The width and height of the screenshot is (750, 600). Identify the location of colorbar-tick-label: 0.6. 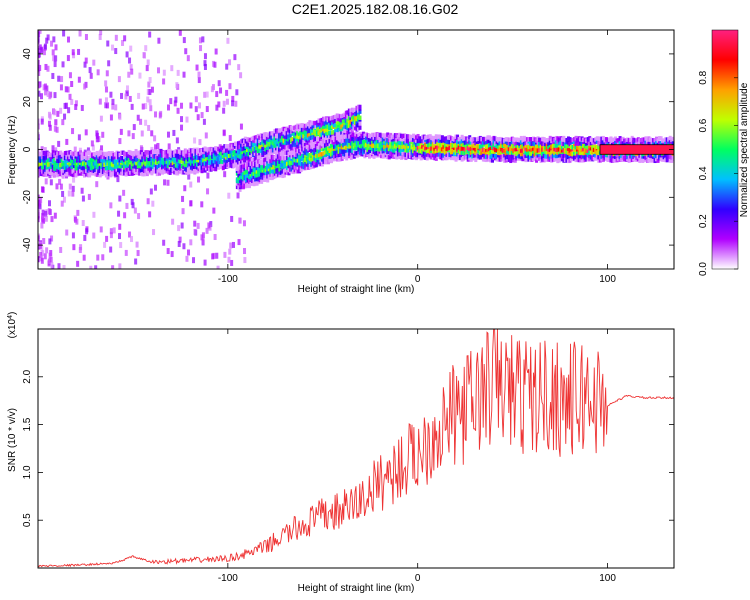
(703, 125).